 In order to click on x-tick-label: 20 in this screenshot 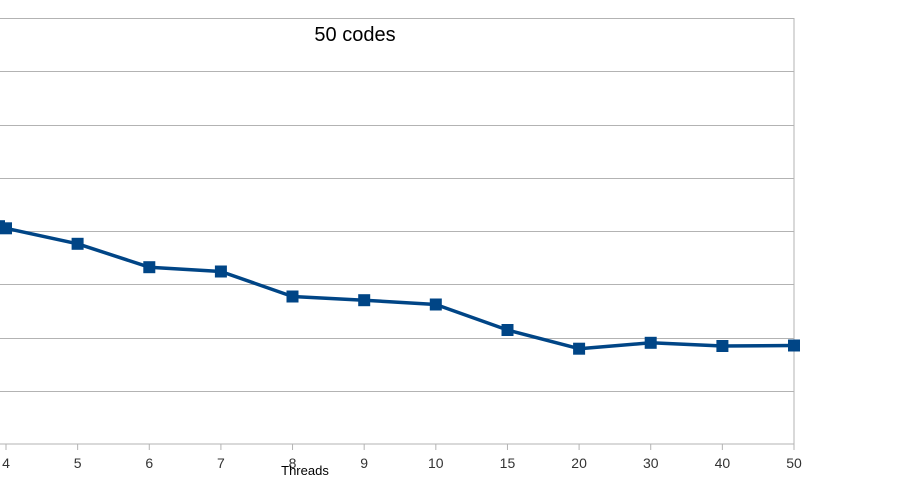, I will do `click(579, 463)`.